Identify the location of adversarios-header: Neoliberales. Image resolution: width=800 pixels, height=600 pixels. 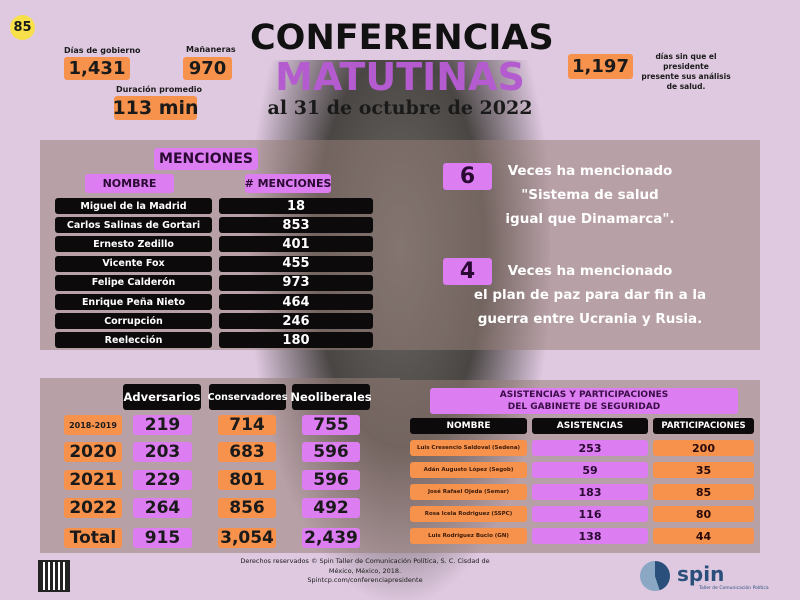
(331, 397).